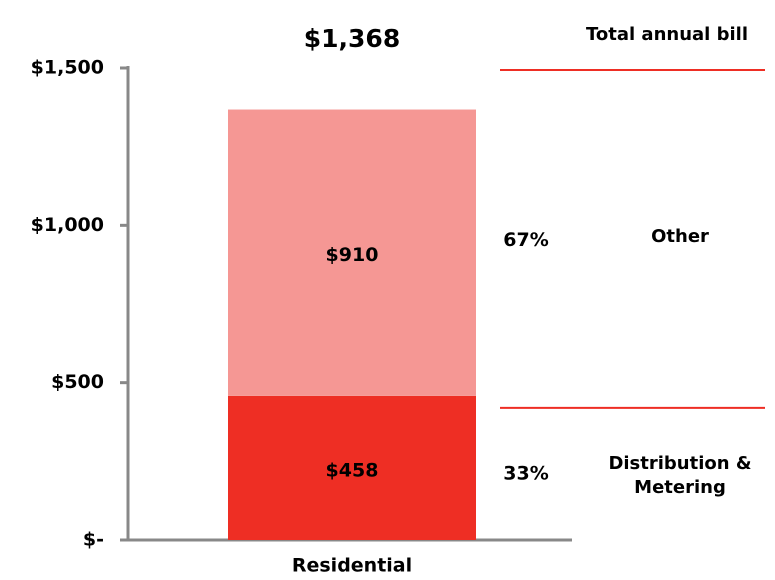  I want to click on value-label: $458, so click(352, 470).